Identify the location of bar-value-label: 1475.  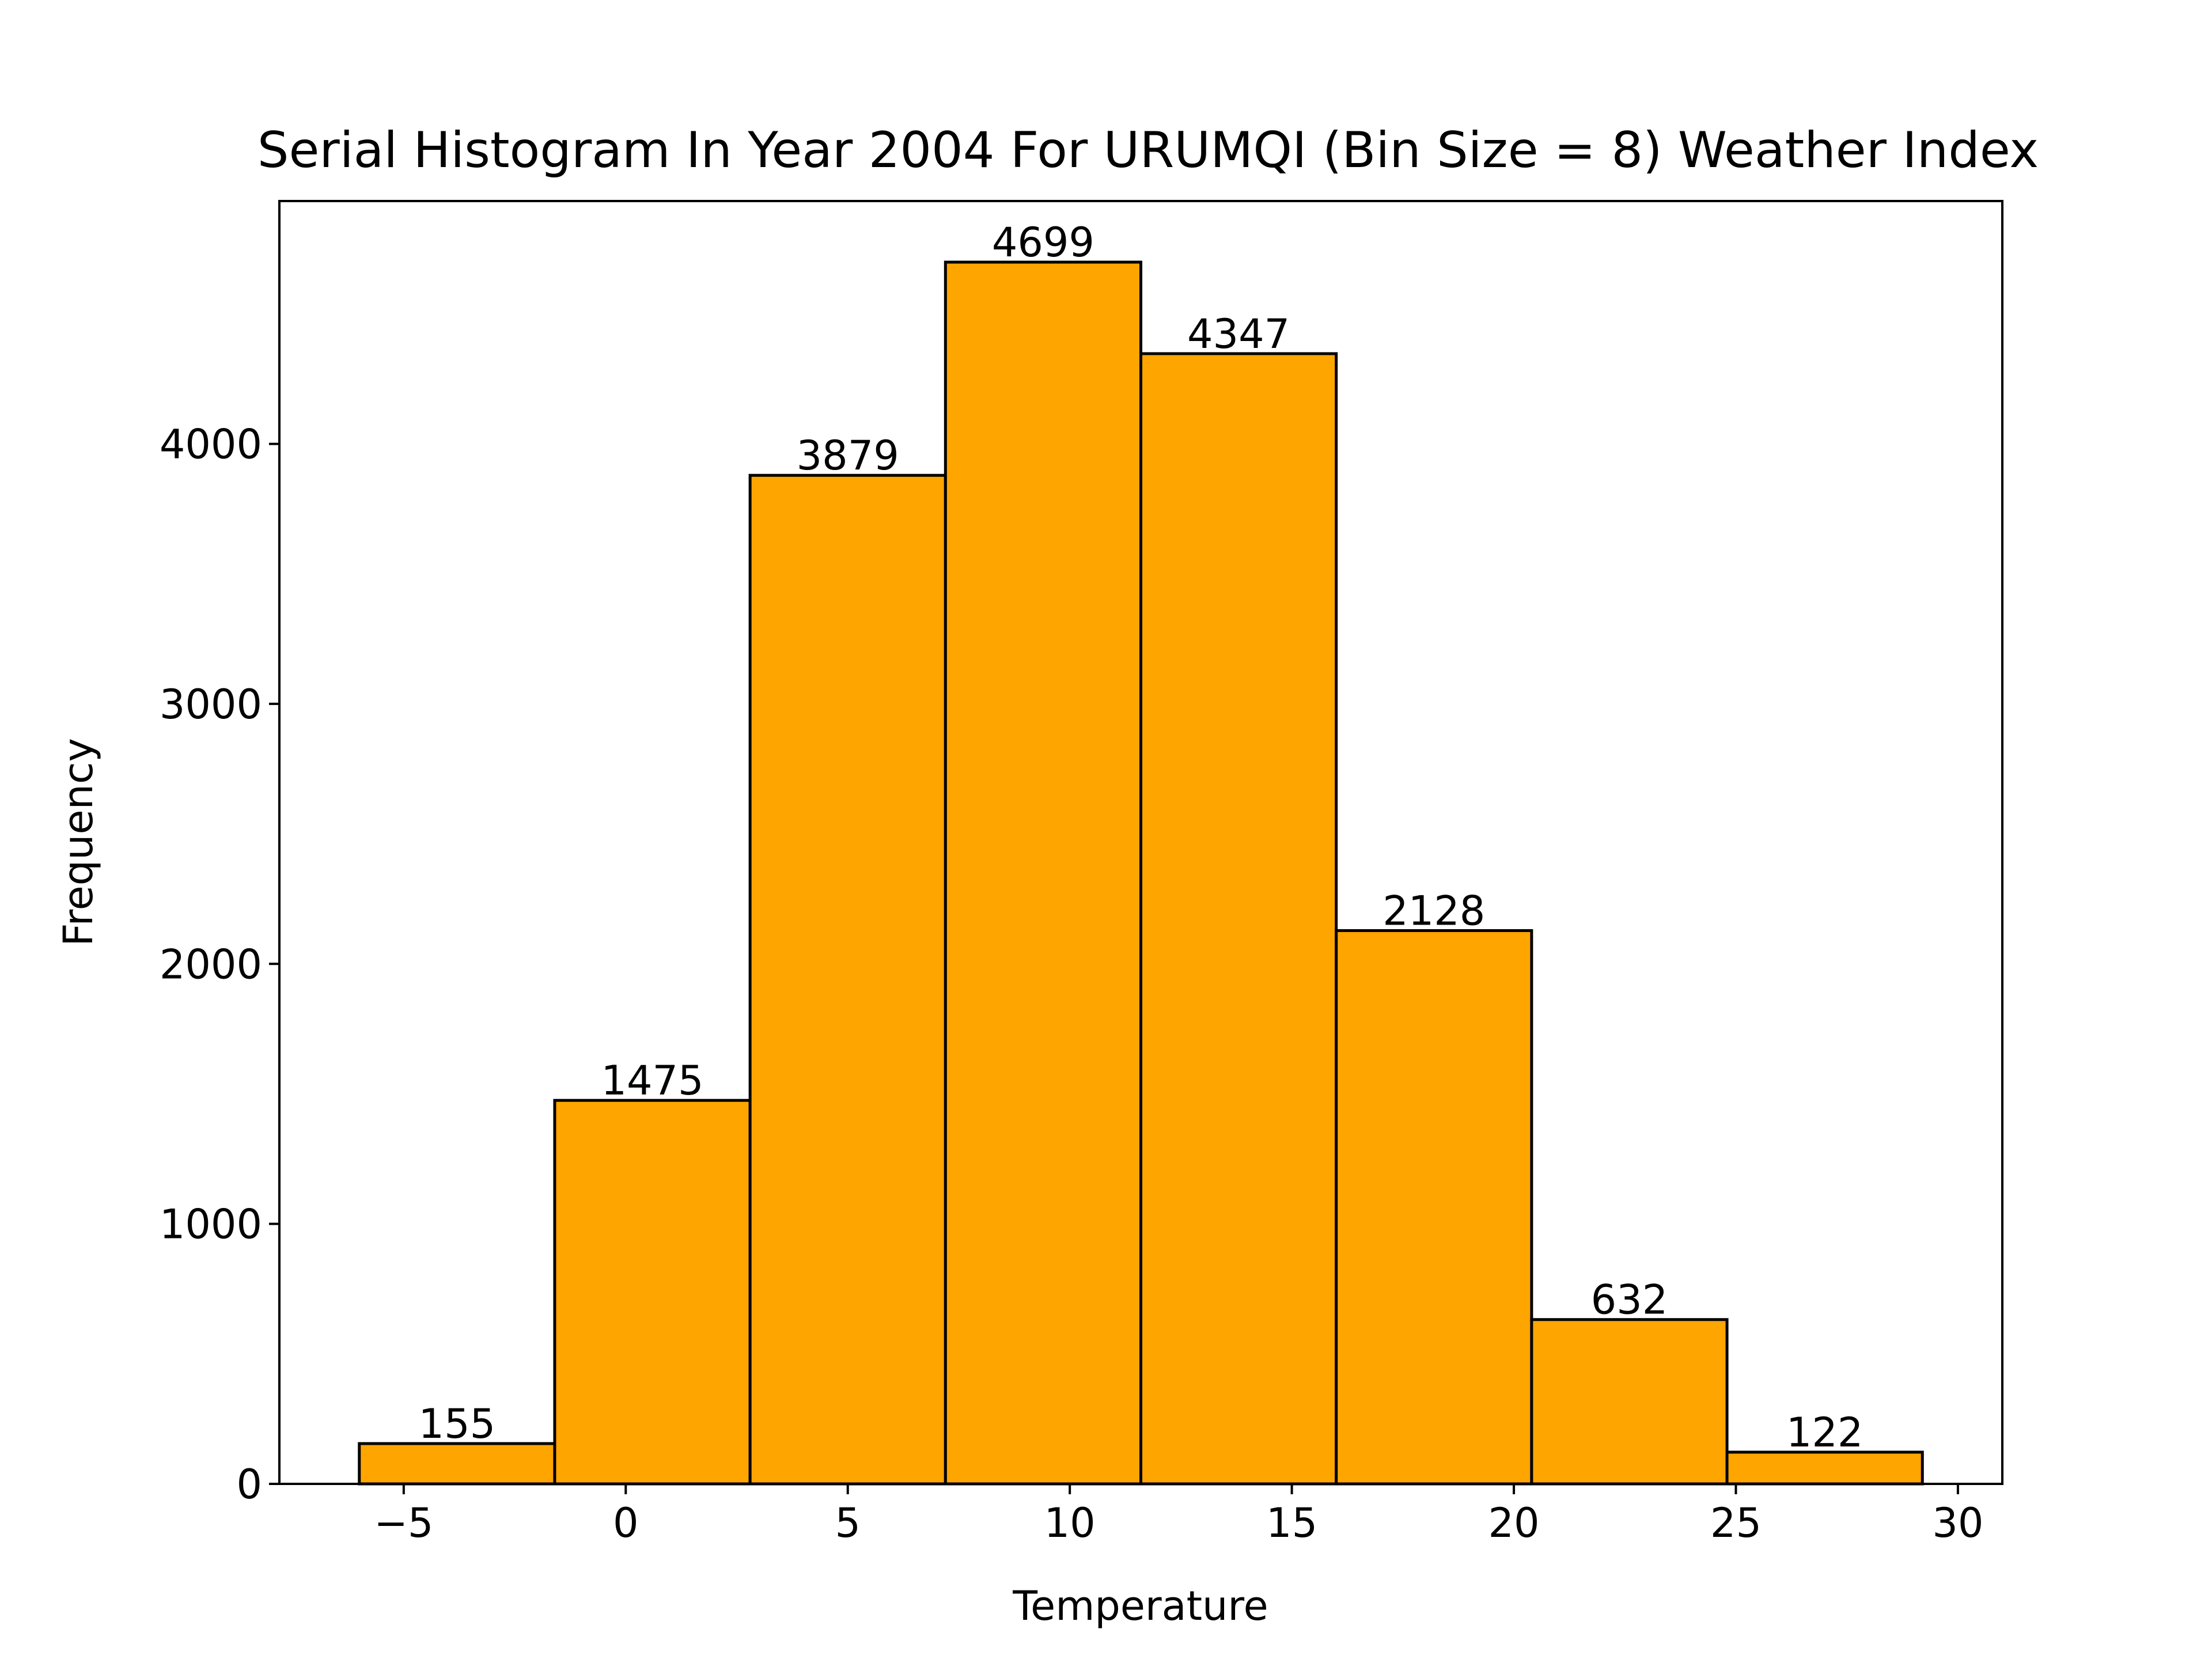
(652, 1080).